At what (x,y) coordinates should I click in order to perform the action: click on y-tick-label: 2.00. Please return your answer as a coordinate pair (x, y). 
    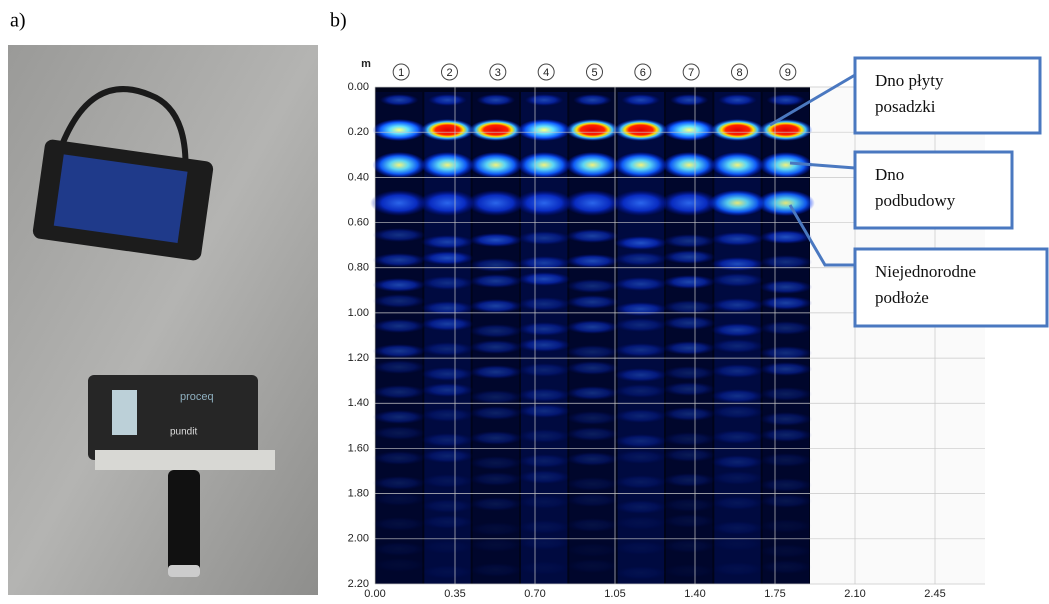
    Looking at the image, I should click on (358, 539).